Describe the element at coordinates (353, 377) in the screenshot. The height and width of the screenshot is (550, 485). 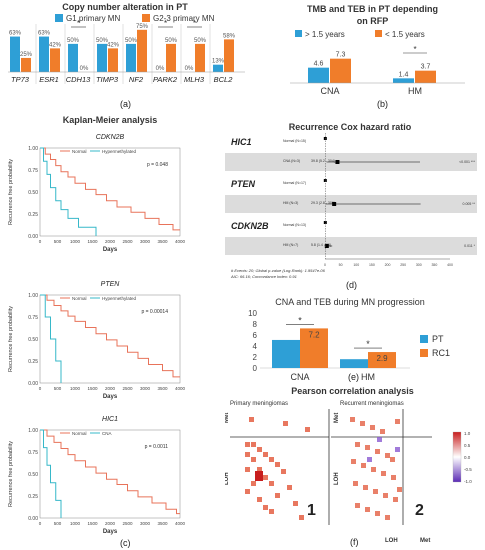
I see `panel-e-label: (e)` at that location.